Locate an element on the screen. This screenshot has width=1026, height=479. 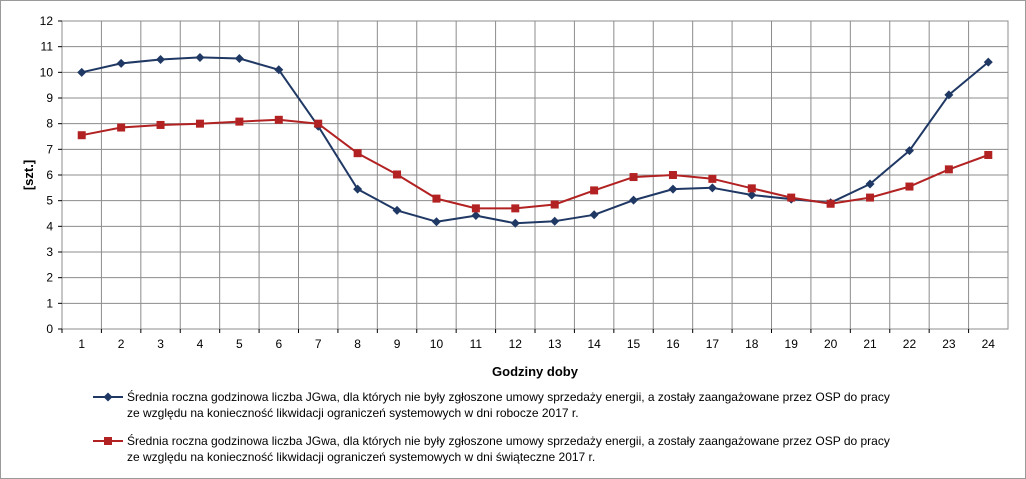
y-tick-label-11: 11 is located at coordinates (47, 47).